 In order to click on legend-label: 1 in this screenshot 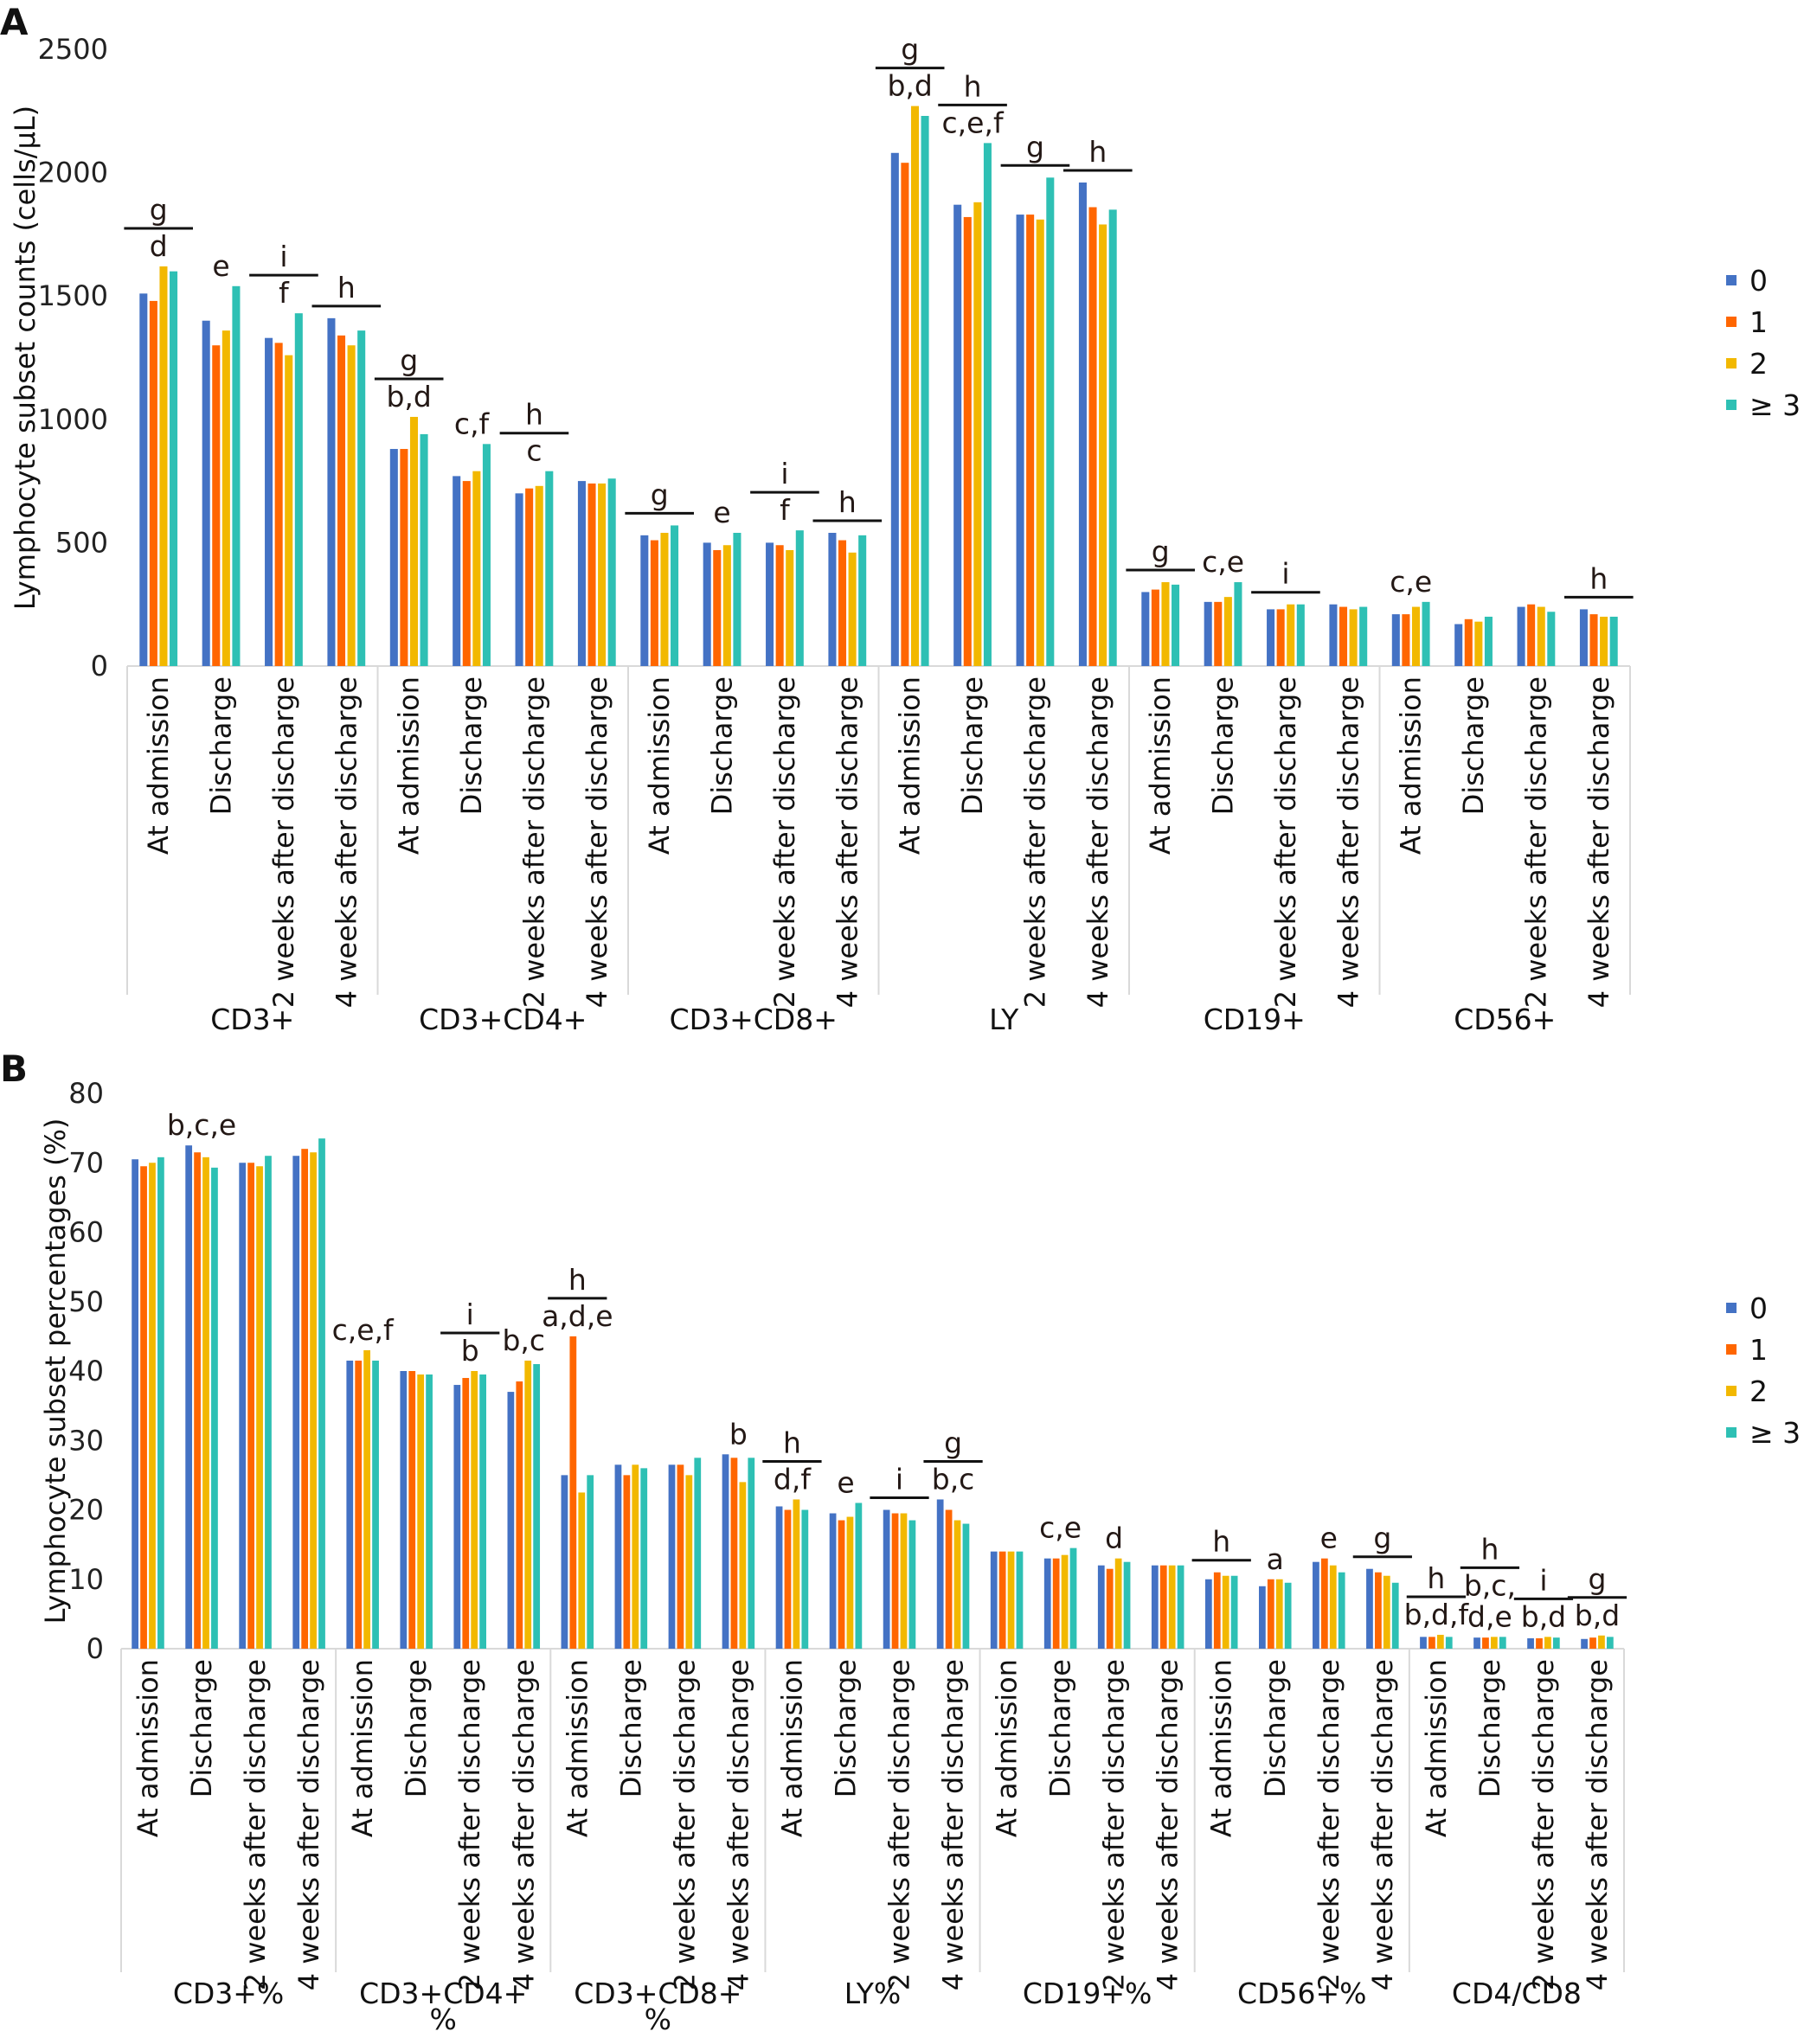, I will do `click(1758, 1350)`.